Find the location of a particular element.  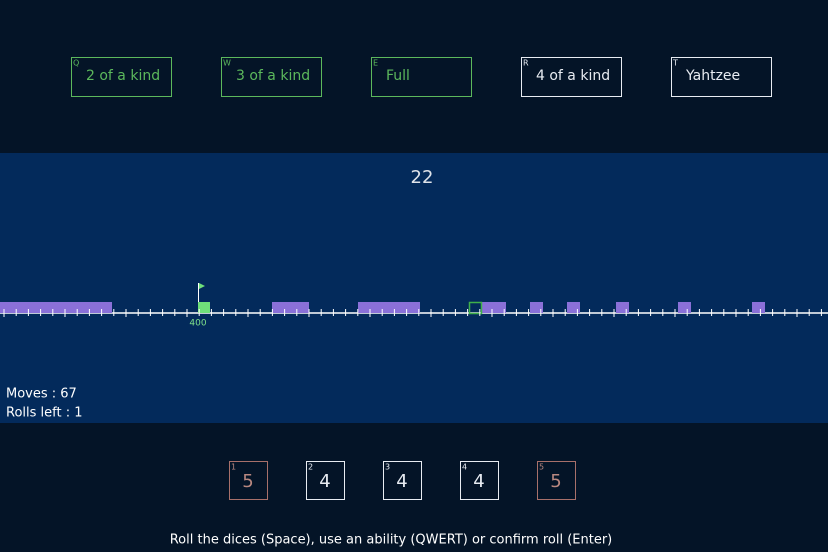

rolls-left: Rolls left : 1 is located at coordinates (44, 413).